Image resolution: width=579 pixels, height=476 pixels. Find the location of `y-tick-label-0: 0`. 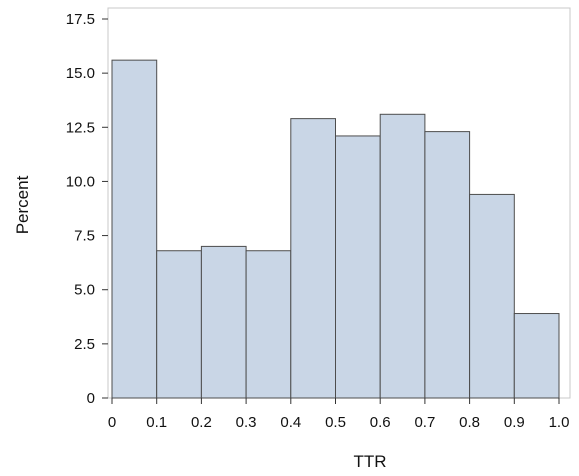

y-tick-label-0: 0 is located at coordinates (91, 398).